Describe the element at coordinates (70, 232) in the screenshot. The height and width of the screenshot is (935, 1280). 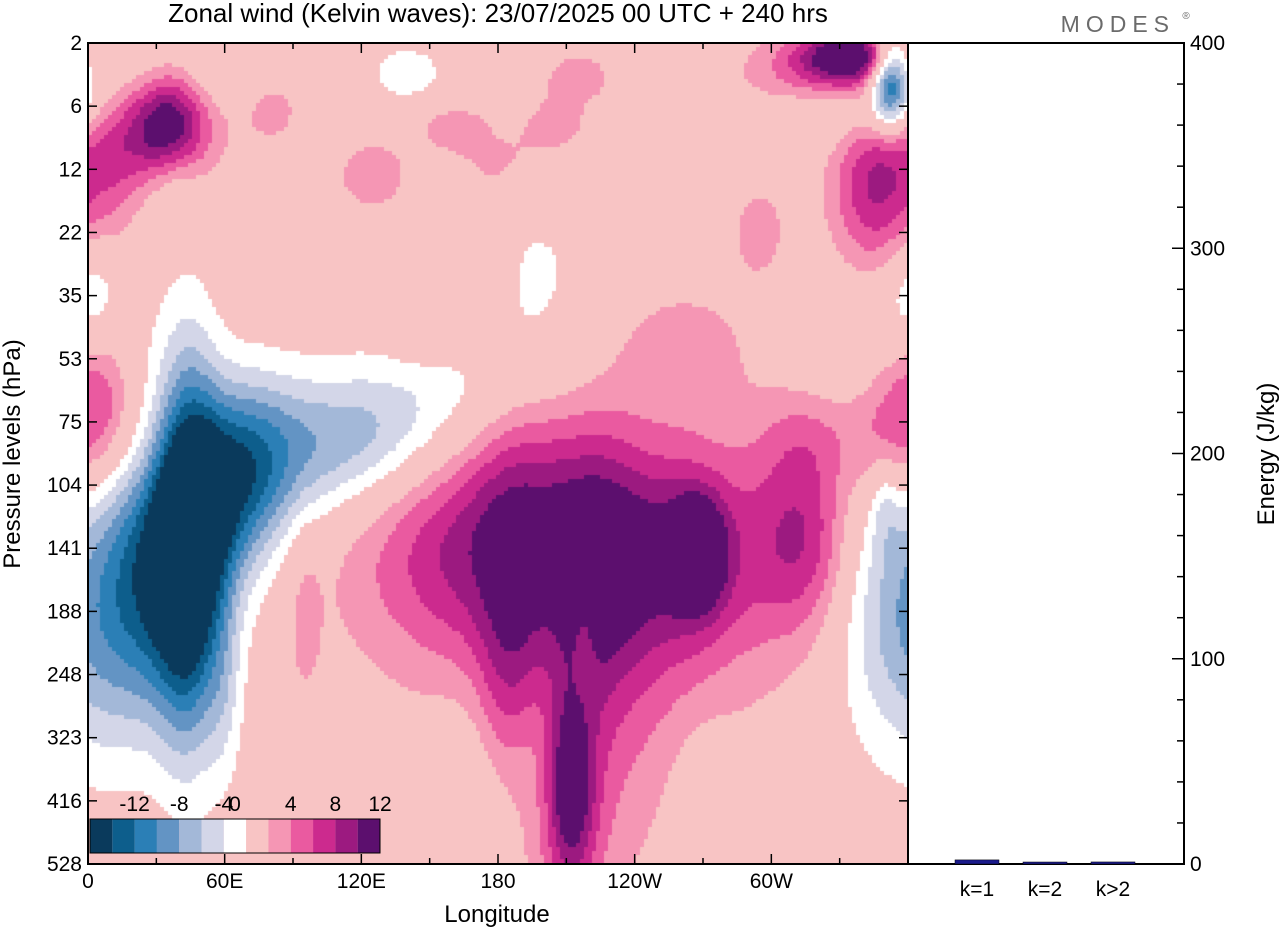
I see `y-tick-label: 22` at that location.